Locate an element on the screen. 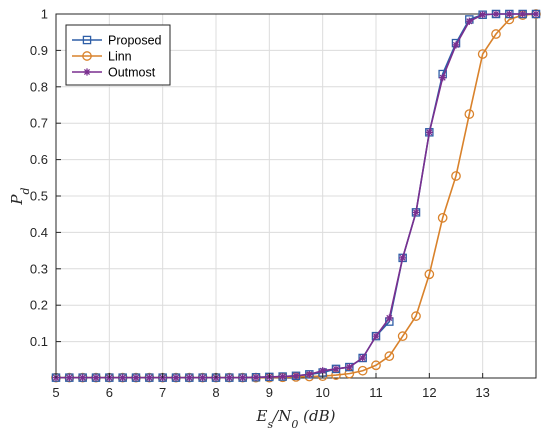 The height and width of the screenshot is (430, 550). y-axis-label: Pd is located at coordinates (20, 196).